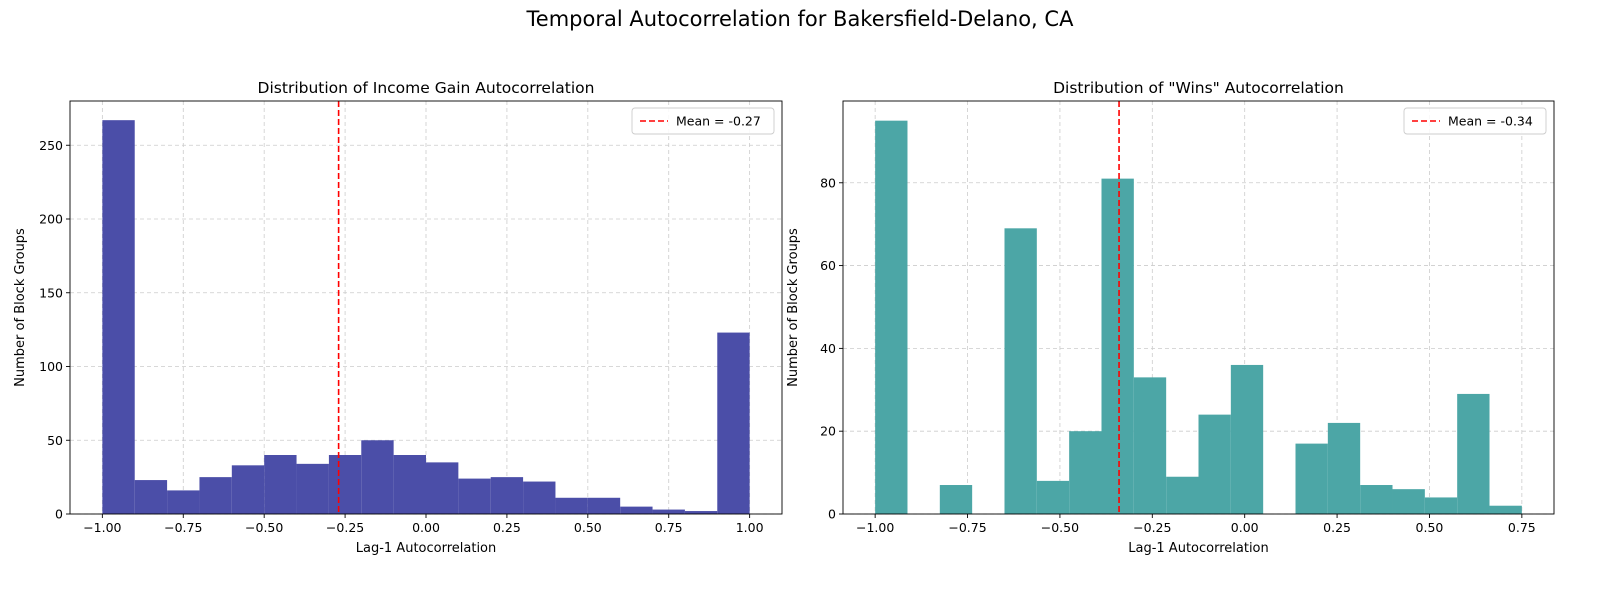 The height and width of the screenshot is (600, 1600). I want to click on x-tick-label: 1.00, so click(750, 527).